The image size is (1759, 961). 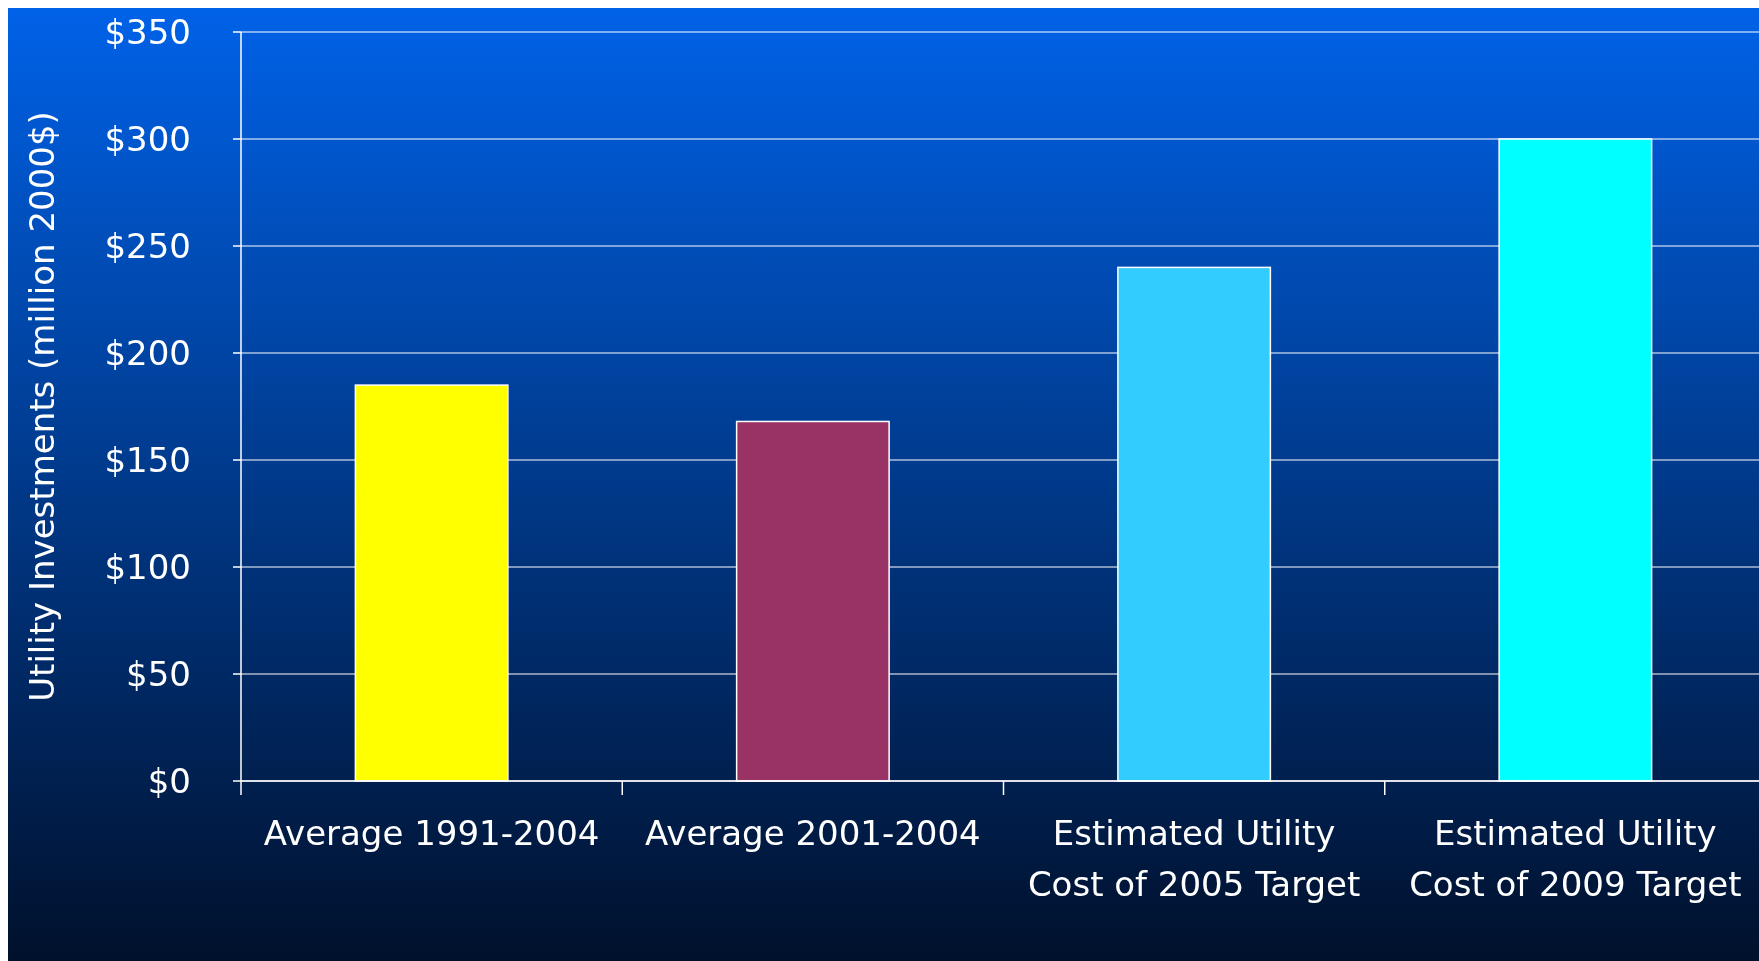 I want to click on y-tick-label: $50, so click(x=158, y=673).